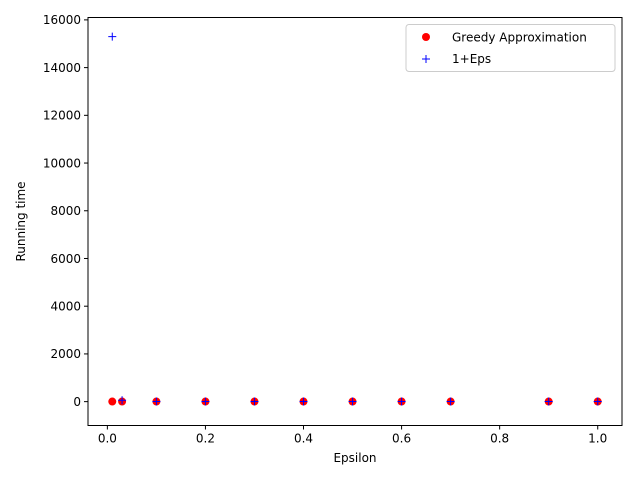 Image resolution: width=640 pixels, height=480 pixels. I want to click on x-tick-label: 0.4, so click(303, 439).